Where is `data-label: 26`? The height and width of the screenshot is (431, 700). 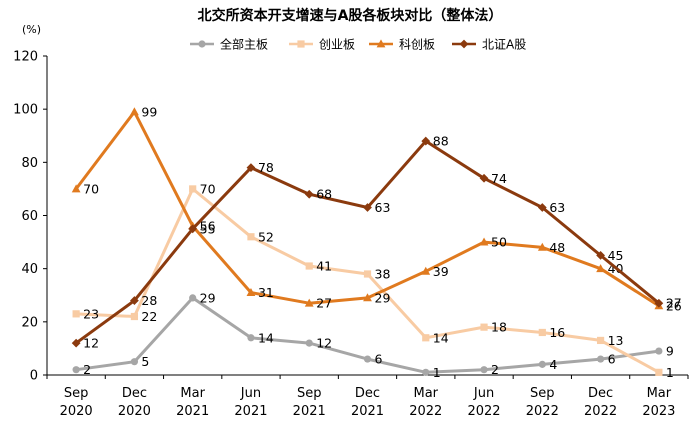 data-label: 26 is located at coordinates (674, 305).